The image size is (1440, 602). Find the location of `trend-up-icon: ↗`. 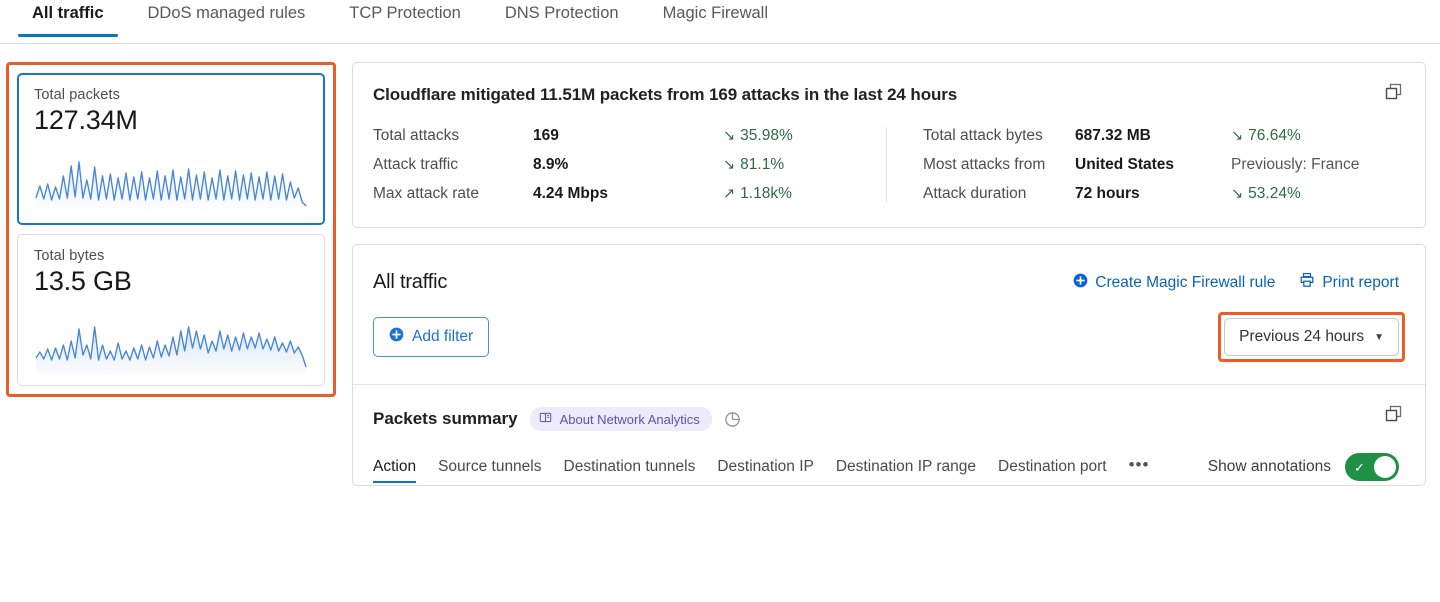

trend-up-icon: ↗ is located at coordinates (729, 194).